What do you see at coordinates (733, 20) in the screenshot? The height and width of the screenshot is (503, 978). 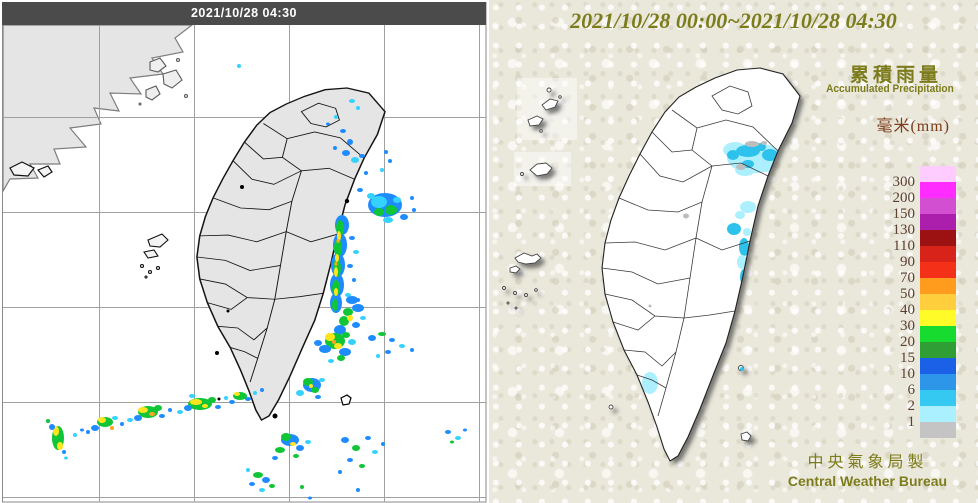 I see `precip-title: 2021/10/28 00:00~2021/10/28 04:30` at bounding box center [733, 20].